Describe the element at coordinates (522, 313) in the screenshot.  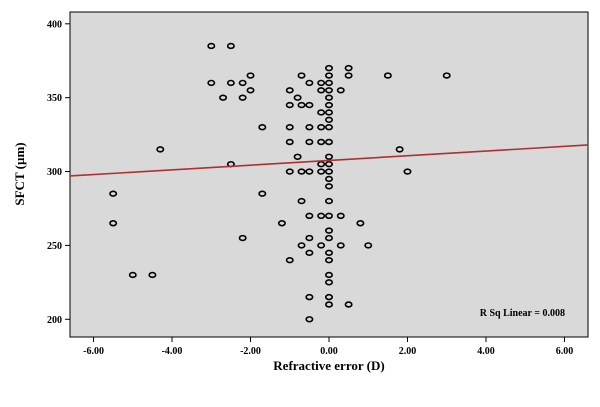
I see `fit-annotation: R Sq Linear = 0.008` at that location.